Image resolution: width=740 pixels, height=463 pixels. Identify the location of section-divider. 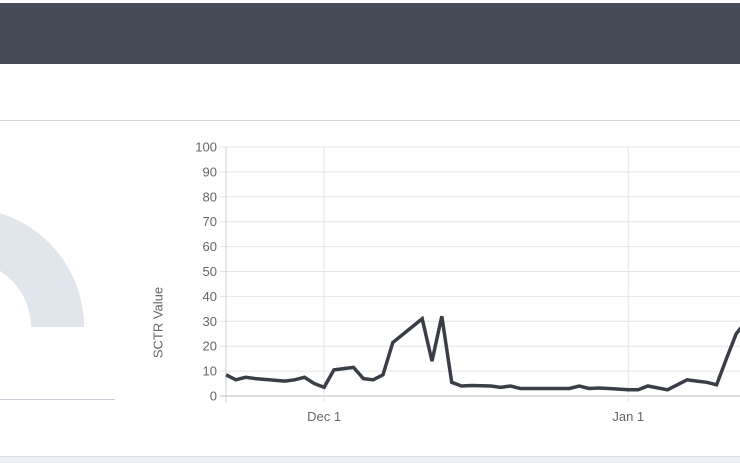
(370, 120).